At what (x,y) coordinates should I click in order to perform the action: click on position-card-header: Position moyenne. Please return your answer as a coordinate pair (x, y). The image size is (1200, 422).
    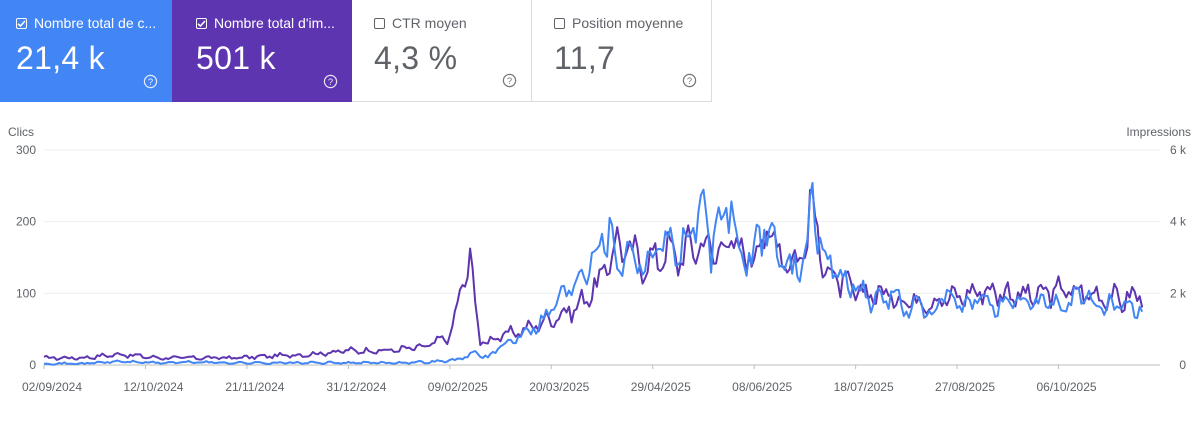
    Looking at the image, I should click on (618, 23).